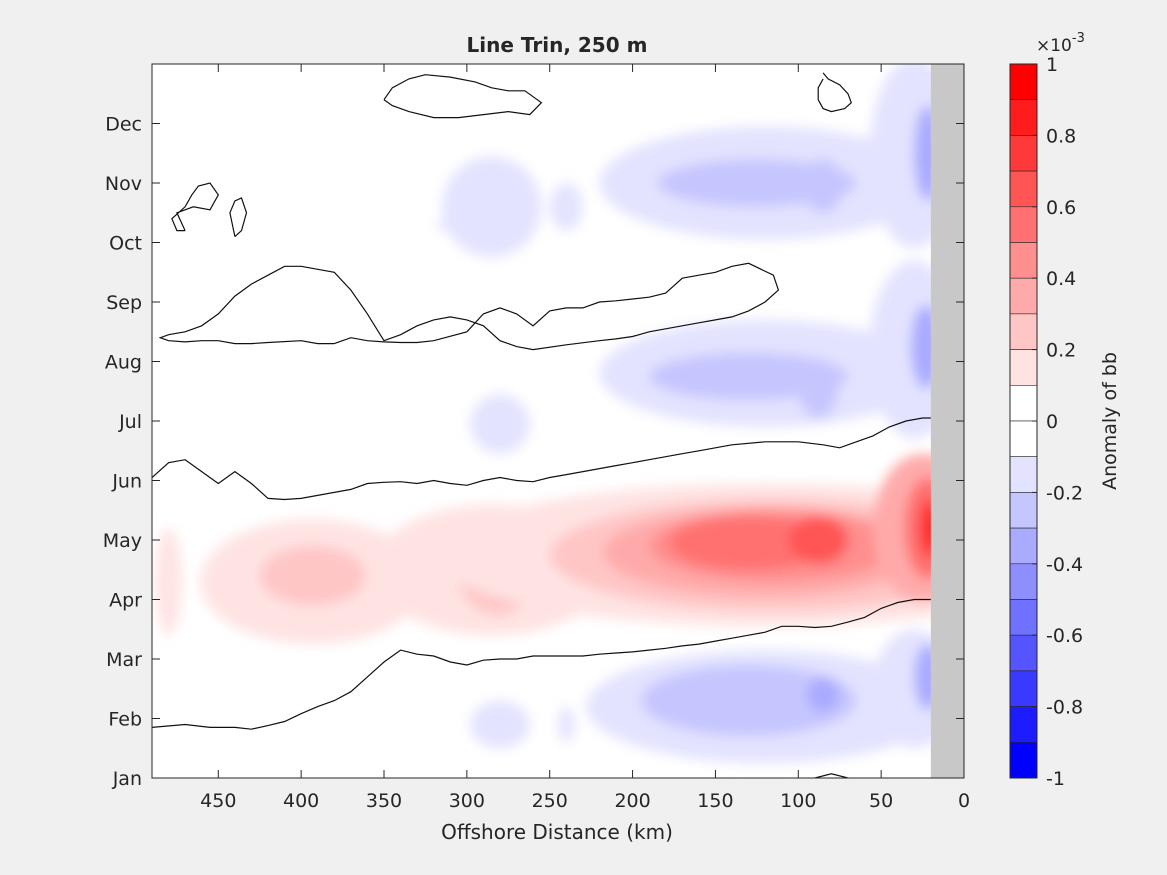  Describe the element at coordinates (126, 482) in the screenshot. I see `y-tick-label: Jun` at that location.